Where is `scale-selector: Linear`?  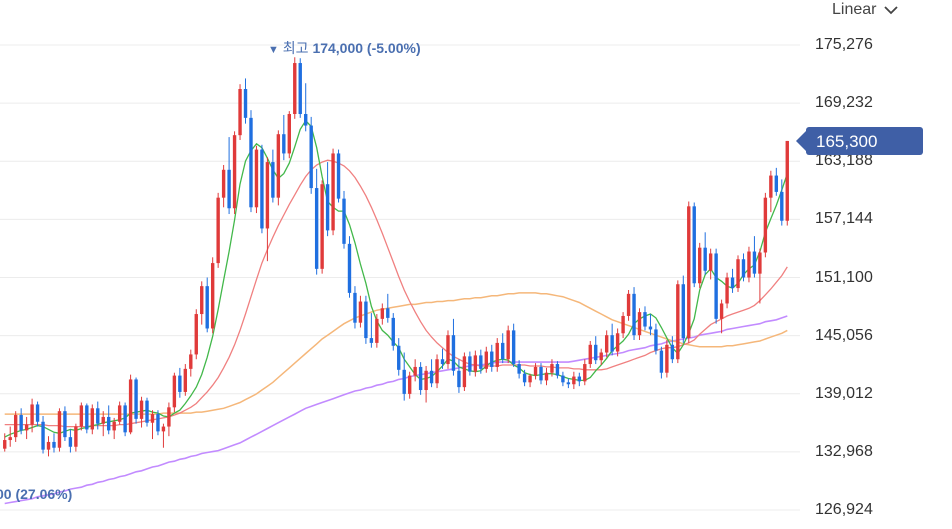 scale-selector: Linear is located at coordinates (865, 10).